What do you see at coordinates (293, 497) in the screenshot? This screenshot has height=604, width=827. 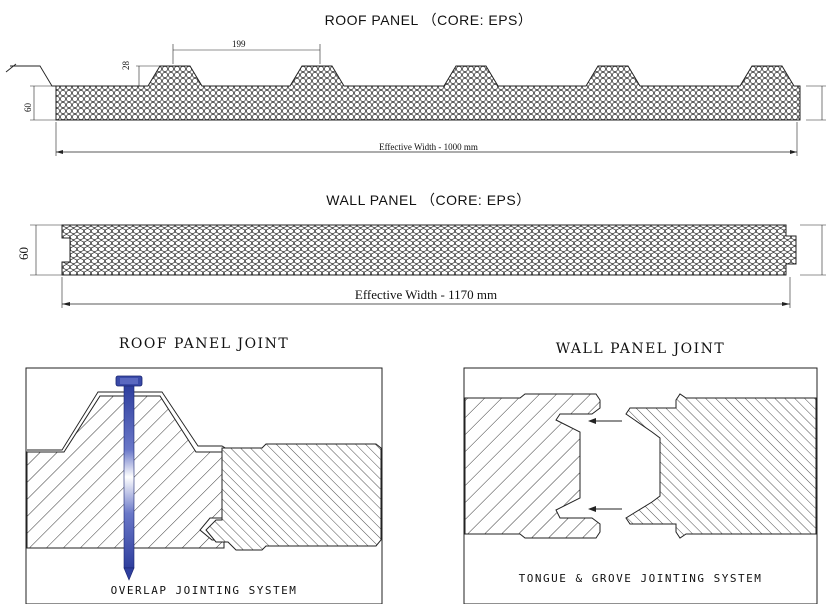 I see `roof-joint-right-panel` at bounding box center [293, 497].